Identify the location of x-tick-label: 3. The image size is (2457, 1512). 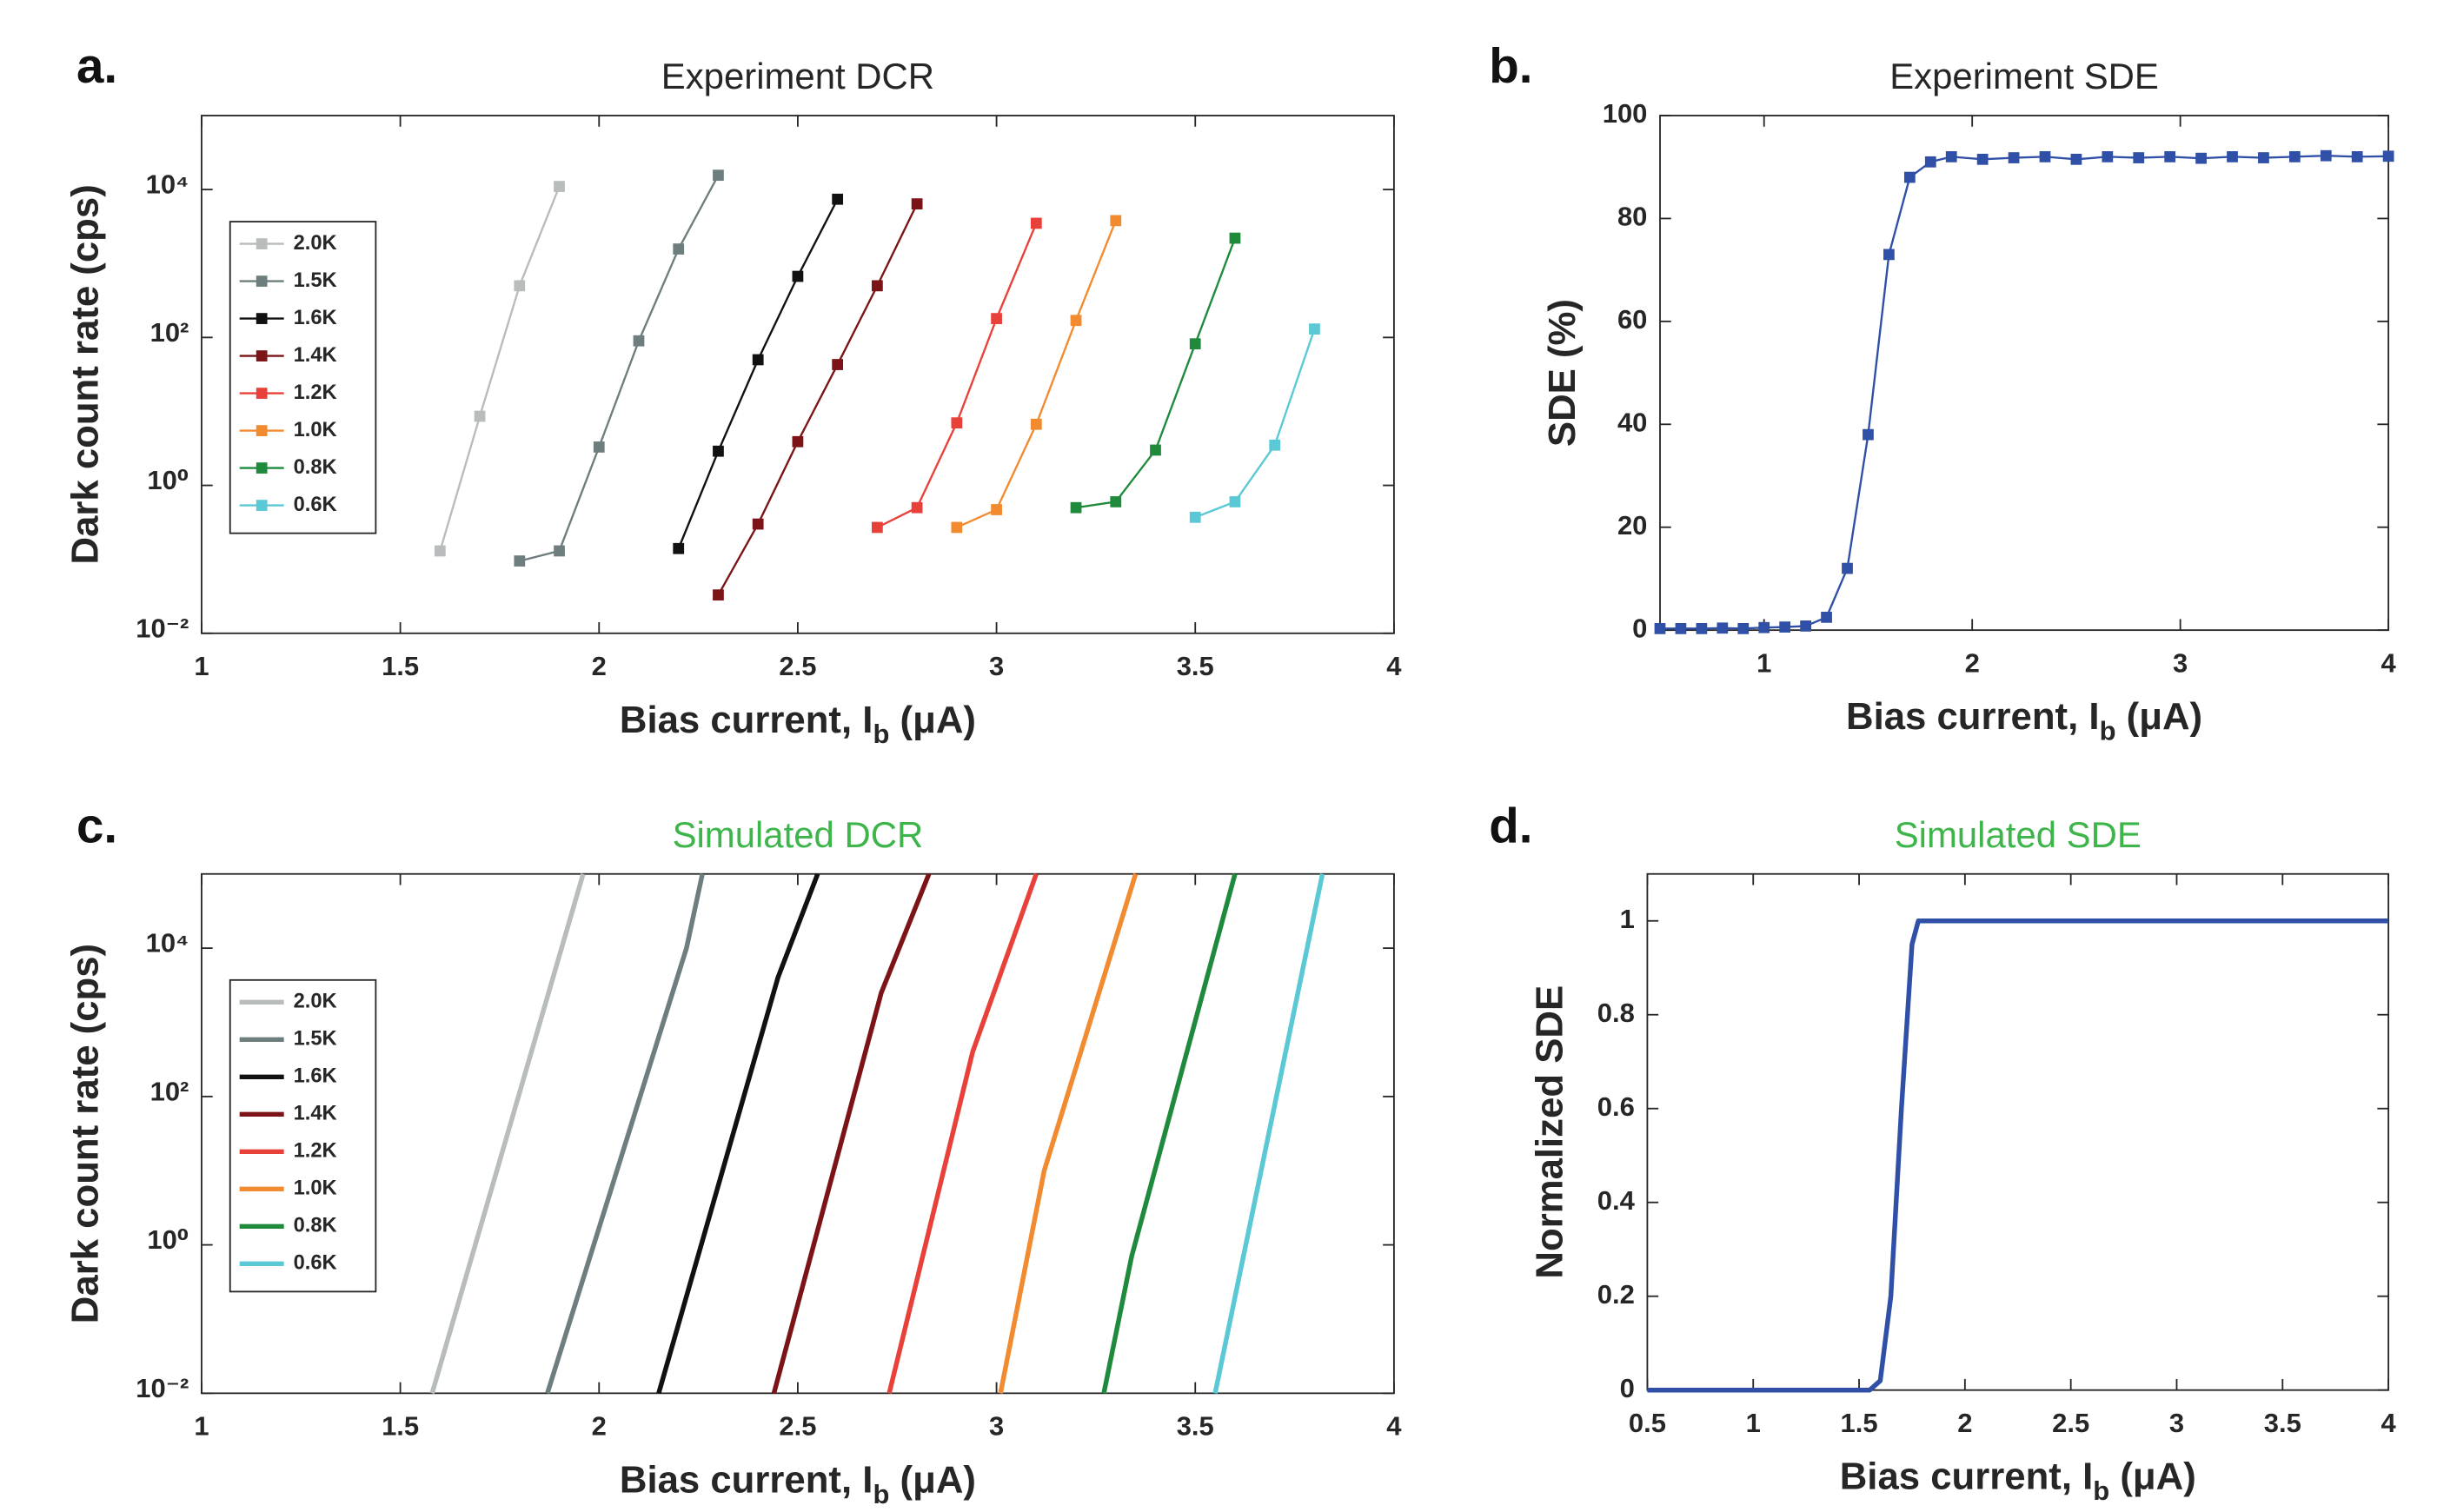
(996, 1426).